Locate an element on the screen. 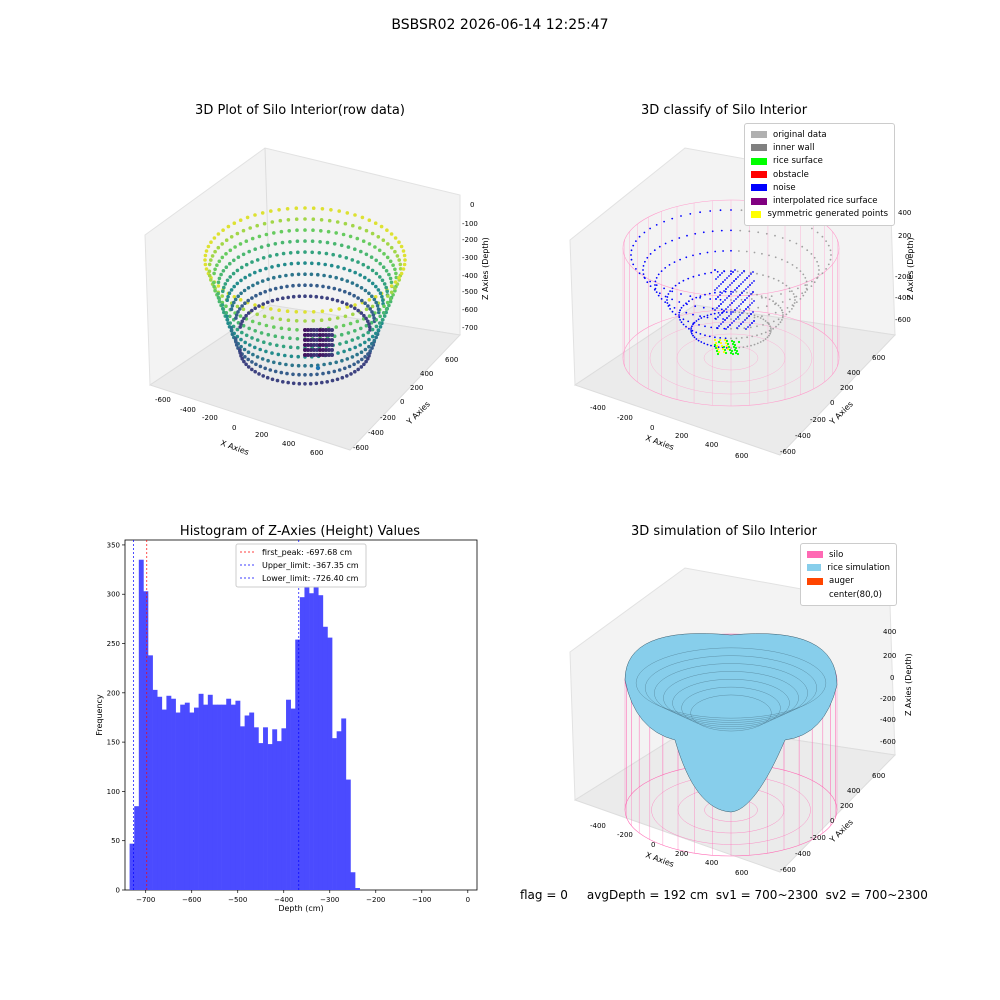  z-tick: 200 is located at coordinates (889, 656).